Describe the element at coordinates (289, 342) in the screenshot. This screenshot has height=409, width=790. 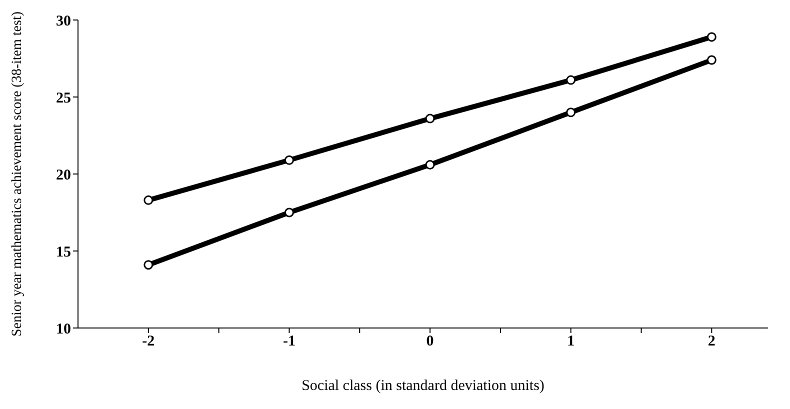
I see `x-tick-label: -1` at that location.